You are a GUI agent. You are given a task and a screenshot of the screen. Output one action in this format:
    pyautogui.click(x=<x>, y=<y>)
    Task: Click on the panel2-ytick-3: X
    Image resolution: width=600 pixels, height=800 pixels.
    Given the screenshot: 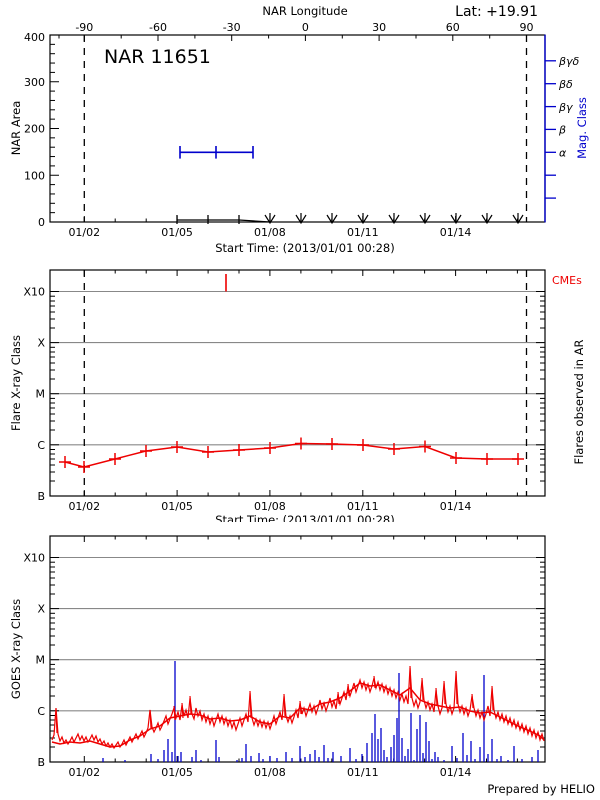 What is the action you would take?
    pyautogui.click(x=41, y=343)
    